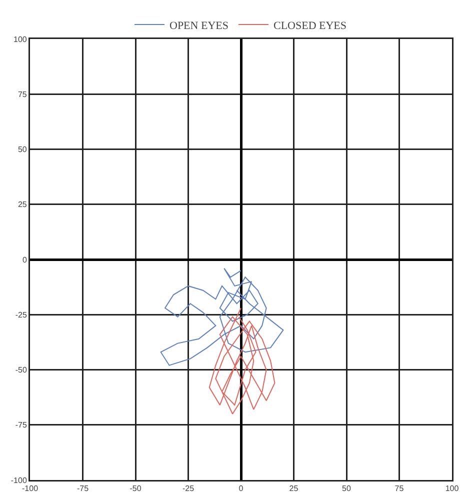 The image size is (462, 502). What do you see at coordinates (21, 425) in the screenshot?
I see `y-tick-label: -75` at bounding box center [21, 425].